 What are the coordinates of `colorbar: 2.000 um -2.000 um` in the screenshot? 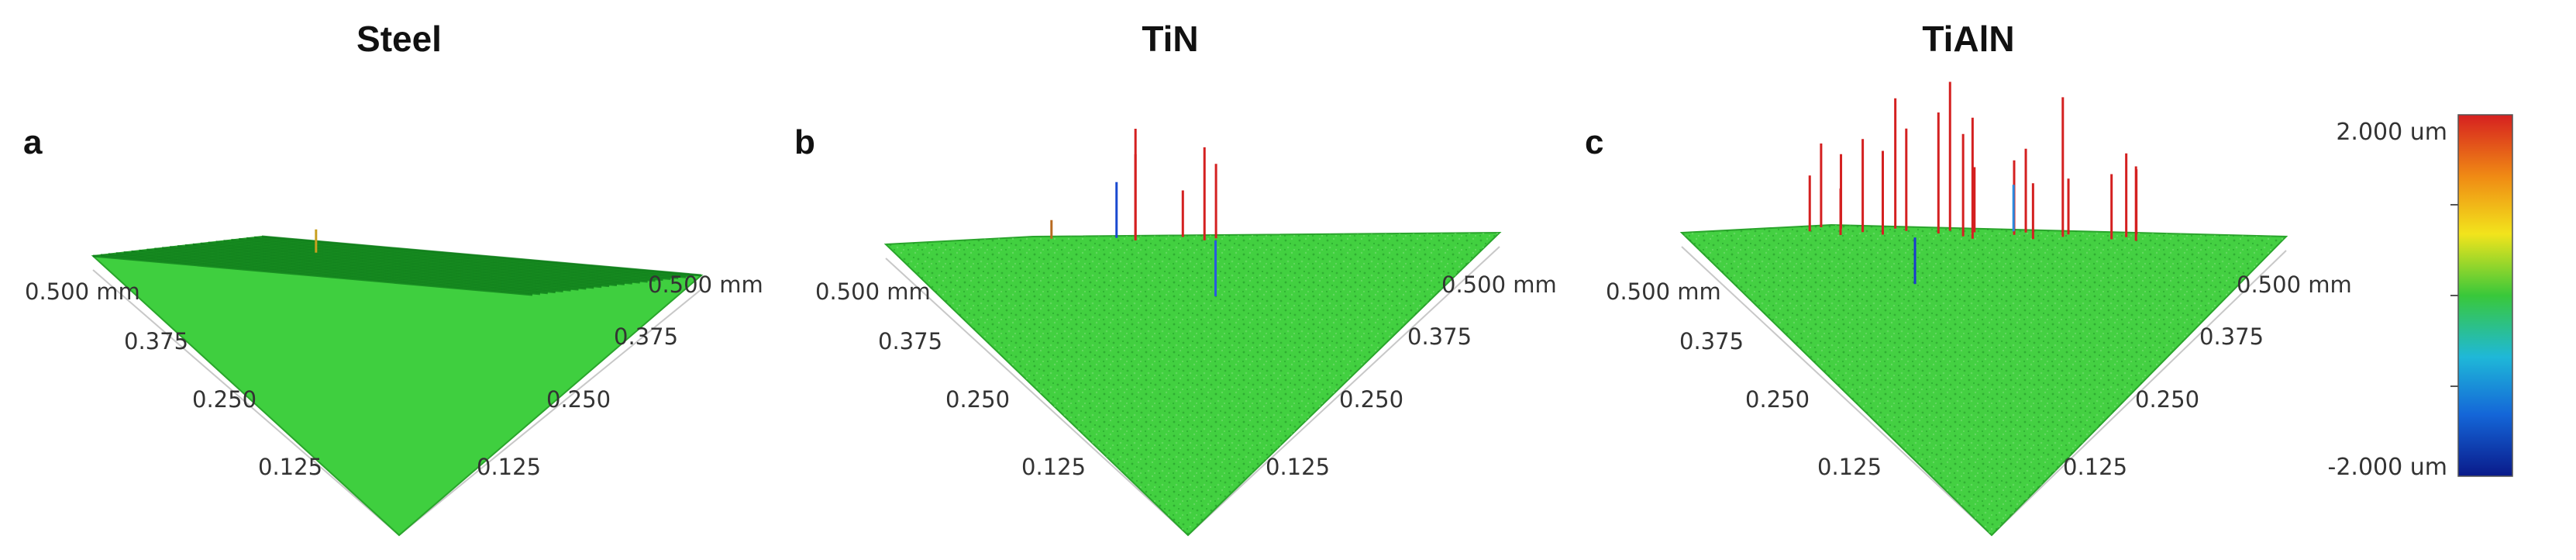 It's located at (2420, 297).